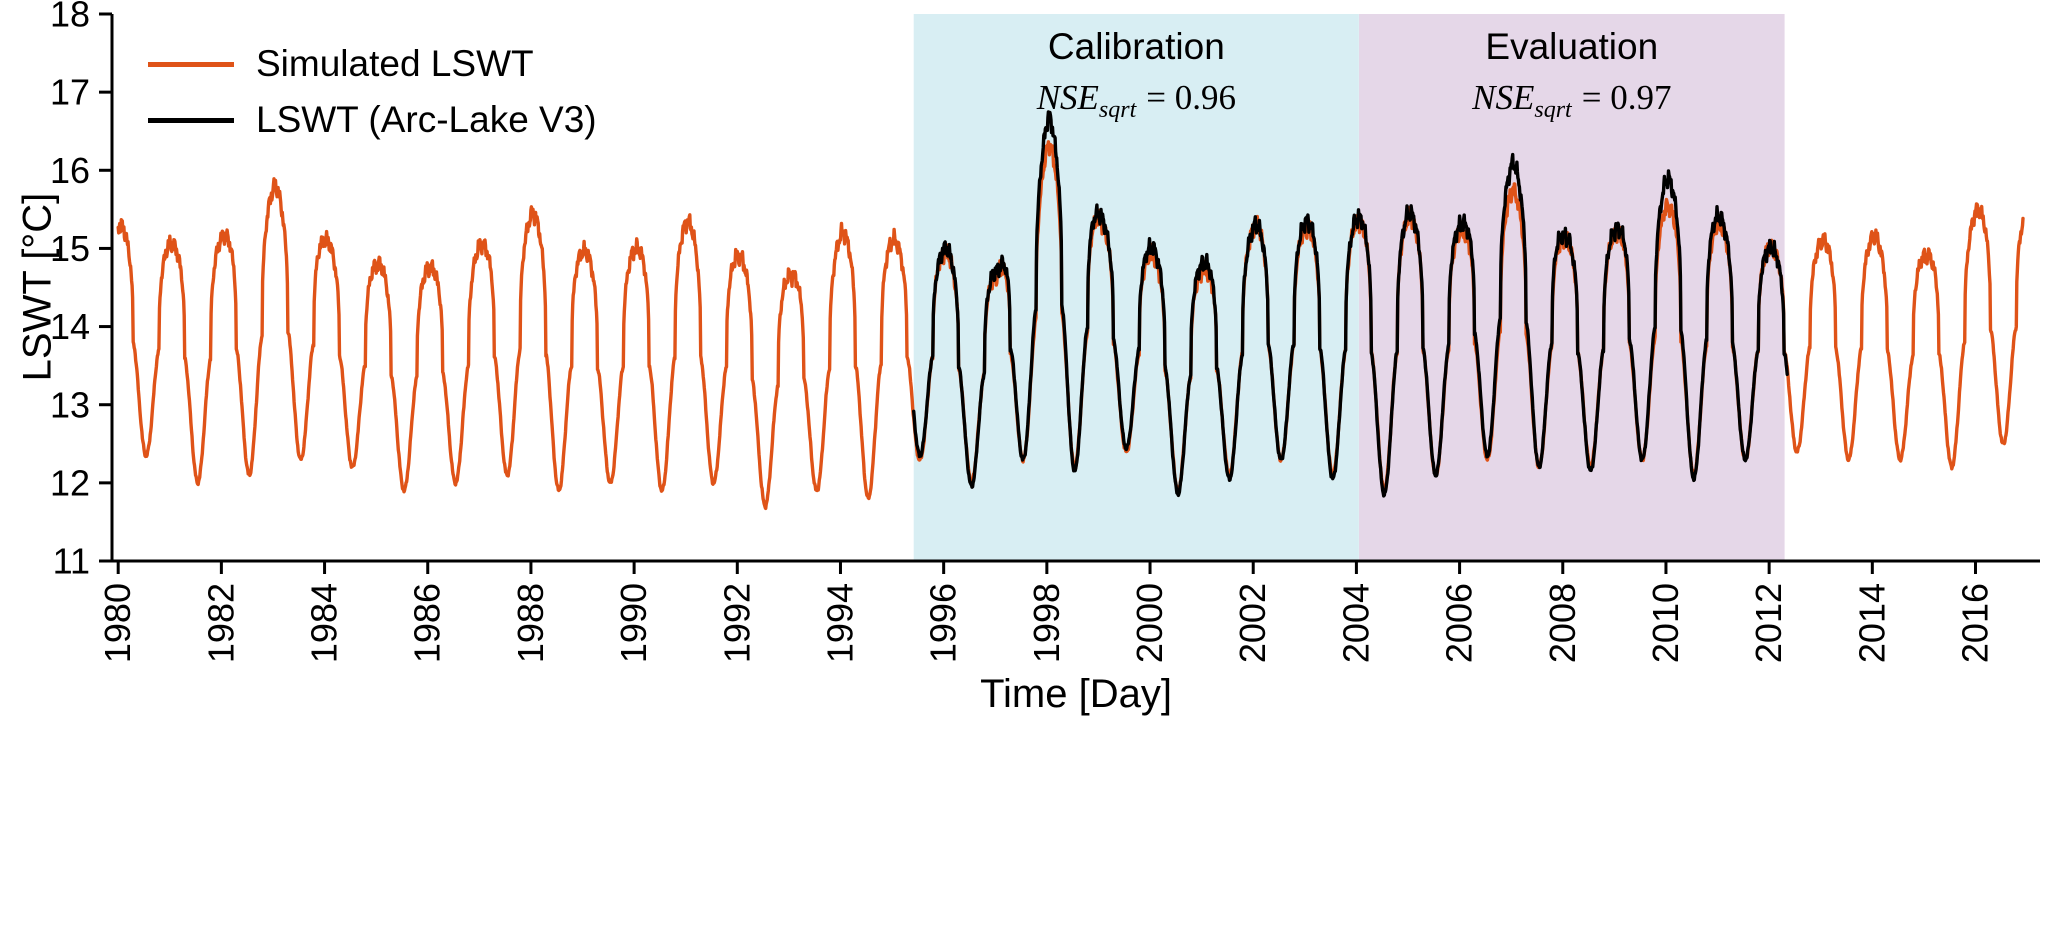 The height and width of the screenshot is (927, 2068). I want to click on evaluation-label: Evaluation, so click(1572, 46).